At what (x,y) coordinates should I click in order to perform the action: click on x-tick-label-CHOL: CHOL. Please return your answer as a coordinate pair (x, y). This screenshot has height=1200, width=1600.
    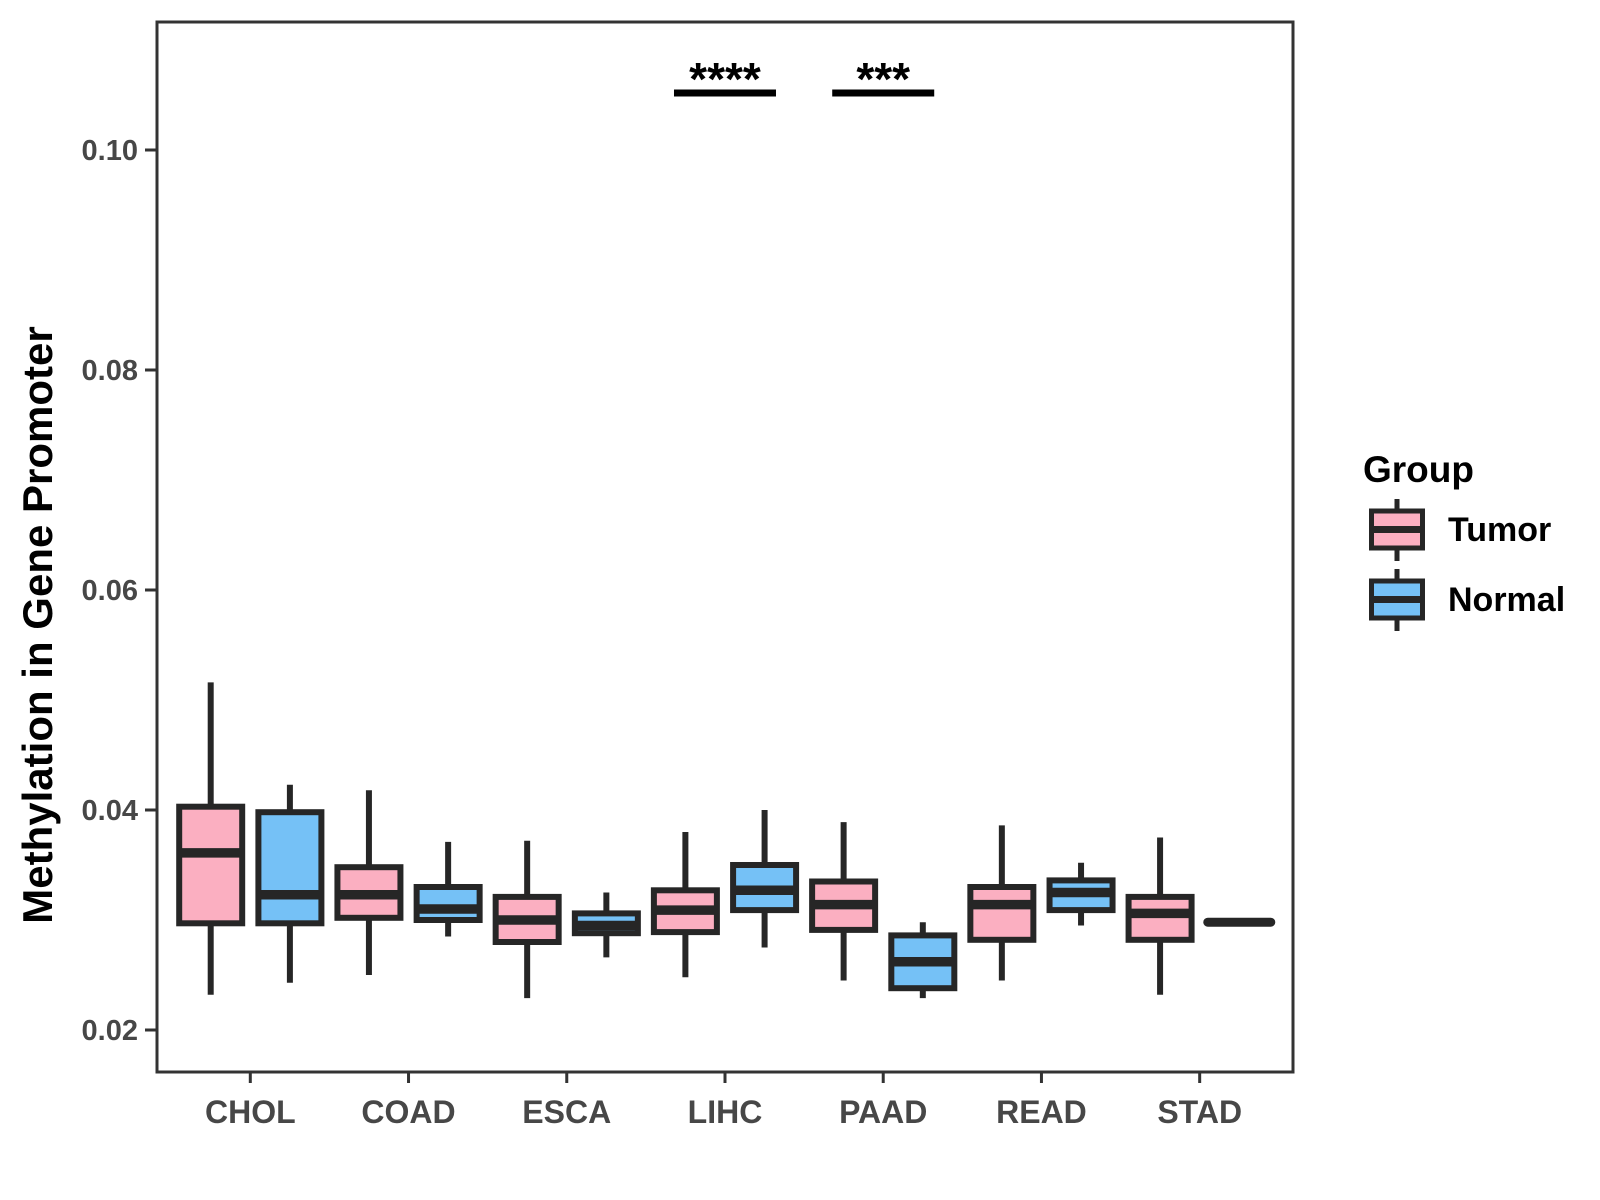
    Looking at the image, I should click on (250, 1112).